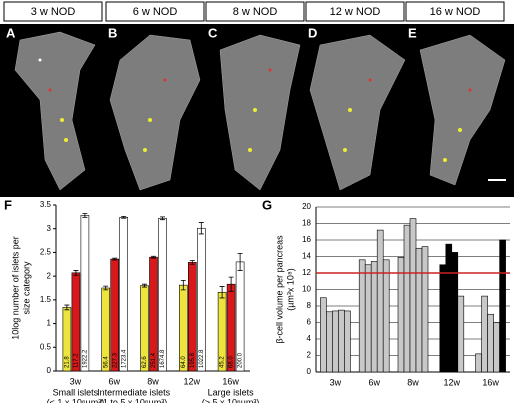 This screenshot has height=403, width=514. I want to click on y-tick-label: 14, so click(306, 256).